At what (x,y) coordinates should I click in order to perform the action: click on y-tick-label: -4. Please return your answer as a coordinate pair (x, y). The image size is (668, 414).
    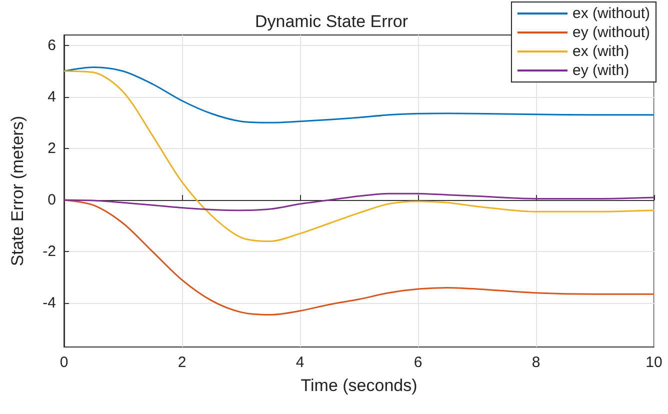
    Looking at the image, I should click on (49, 303).